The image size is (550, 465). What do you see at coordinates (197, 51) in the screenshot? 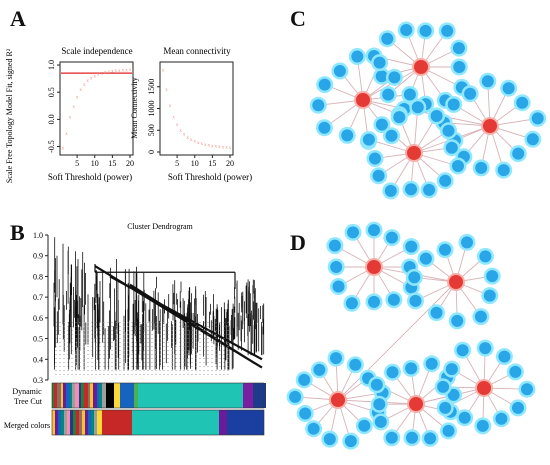
I see `mean-connectivity-title: Mean connectivity` at bounding box center [197, 51].